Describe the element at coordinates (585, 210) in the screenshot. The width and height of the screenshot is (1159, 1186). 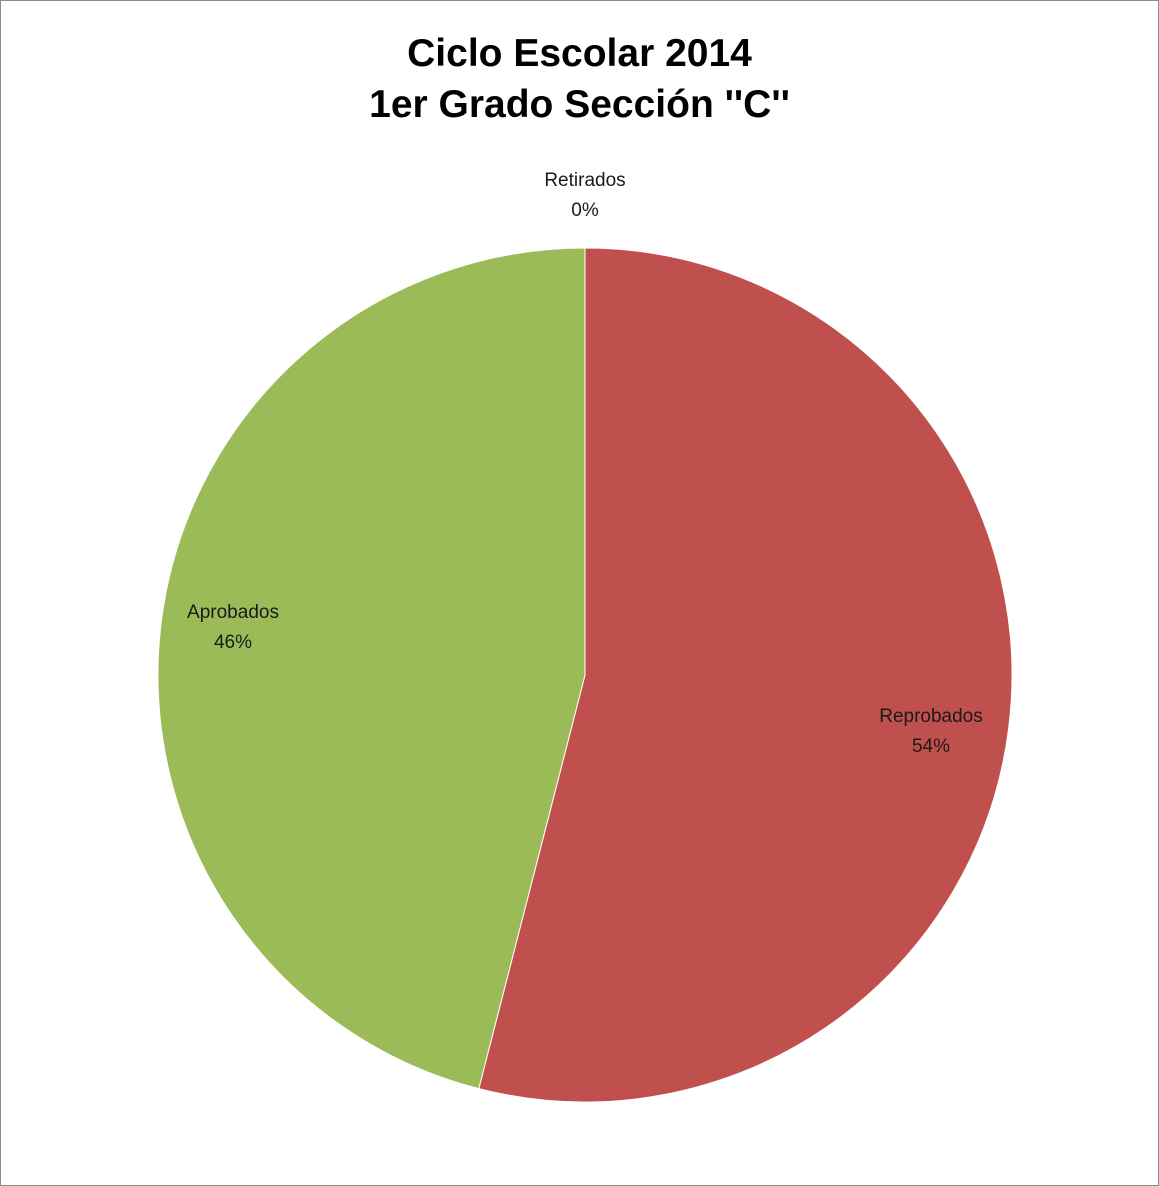
I see `data-label-retirados-percent: 0%` at that location.